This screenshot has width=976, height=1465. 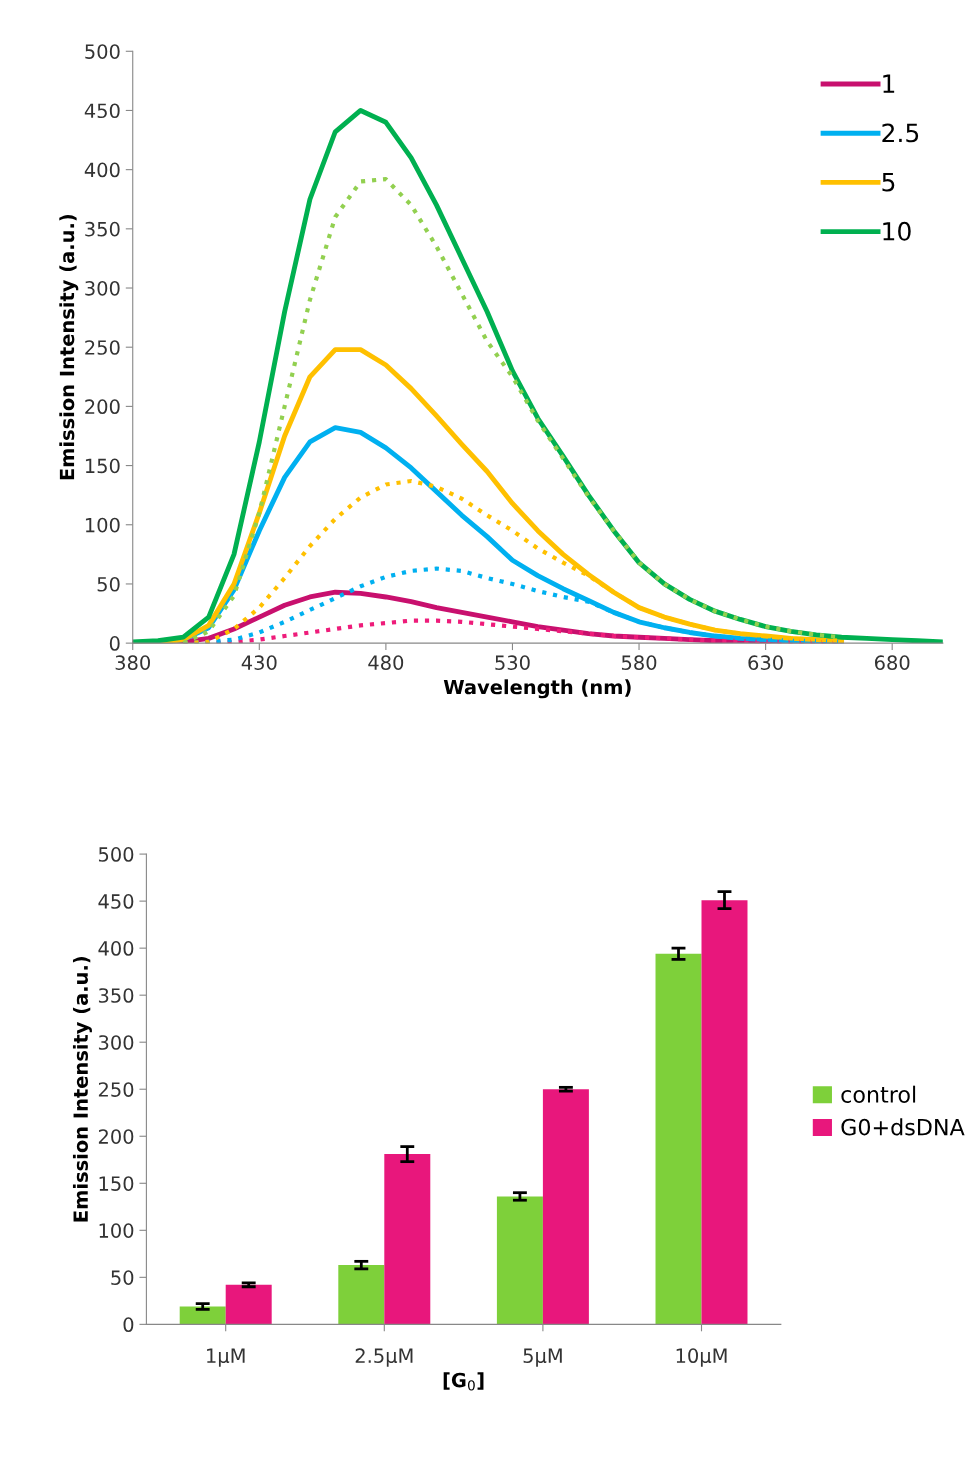 What do you see at coordinates (903, 1127) in the screenshot?
I see `legend-label: G0+dsDNA` at bounding box center [903, 1127].